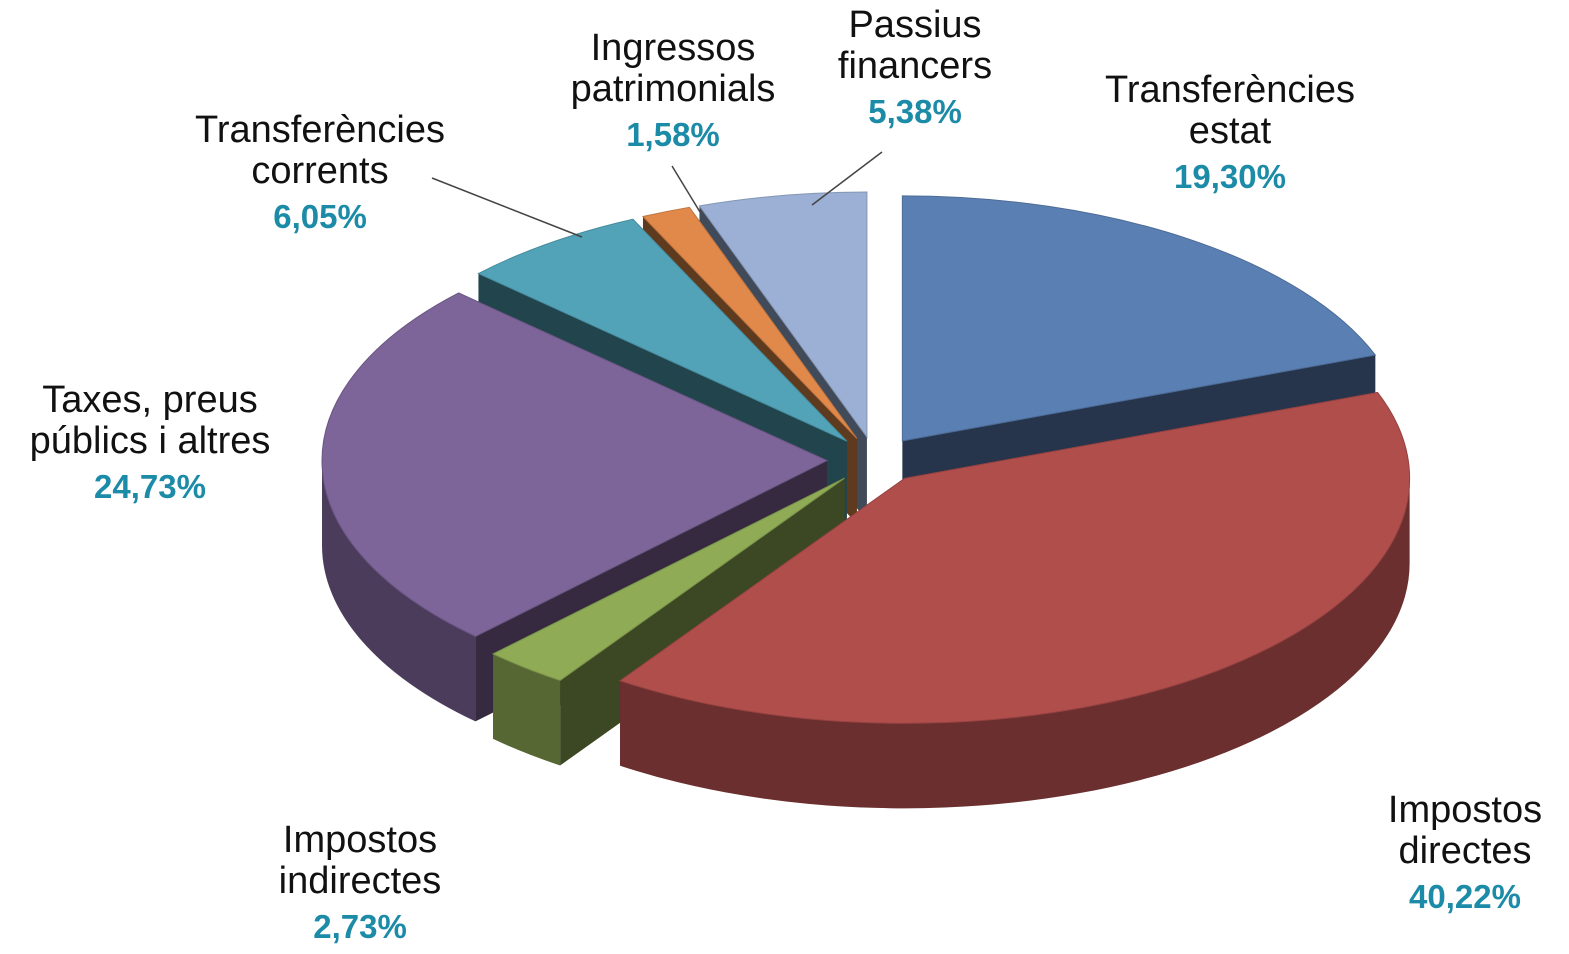  I want to click on value-label: 19,30%, so click(1230, 176).